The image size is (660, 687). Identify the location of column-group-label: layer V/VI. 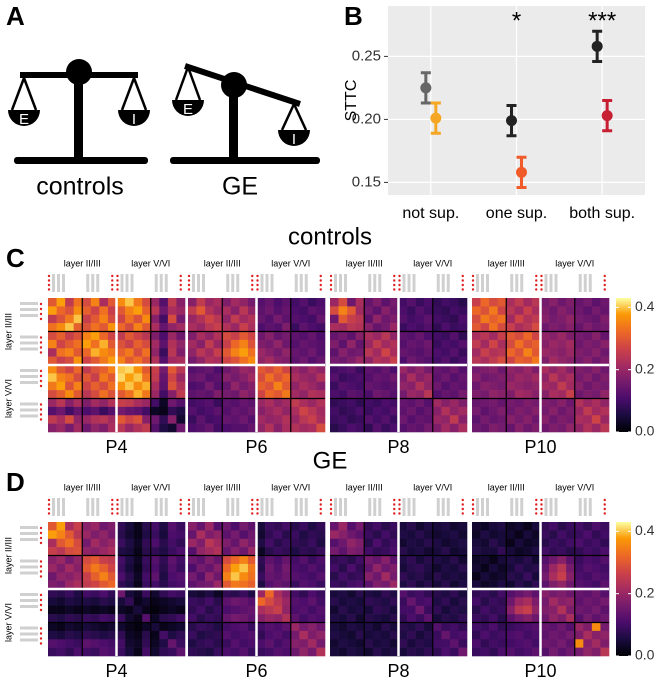
(290, 487).